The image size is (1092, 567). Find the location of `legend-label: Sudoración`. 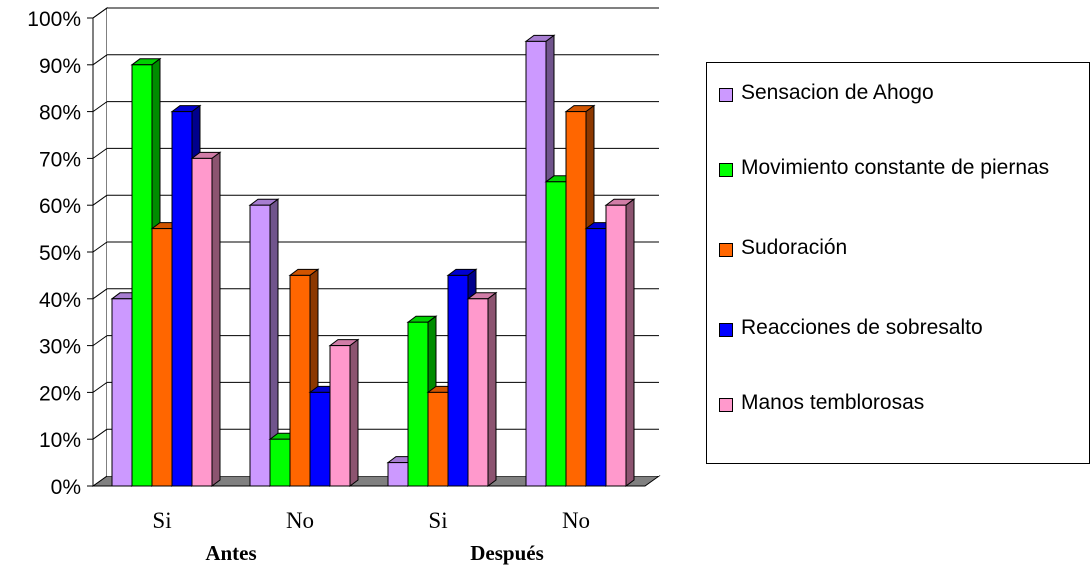

legend-label: Sudoración is located at coordinates (794, 247).